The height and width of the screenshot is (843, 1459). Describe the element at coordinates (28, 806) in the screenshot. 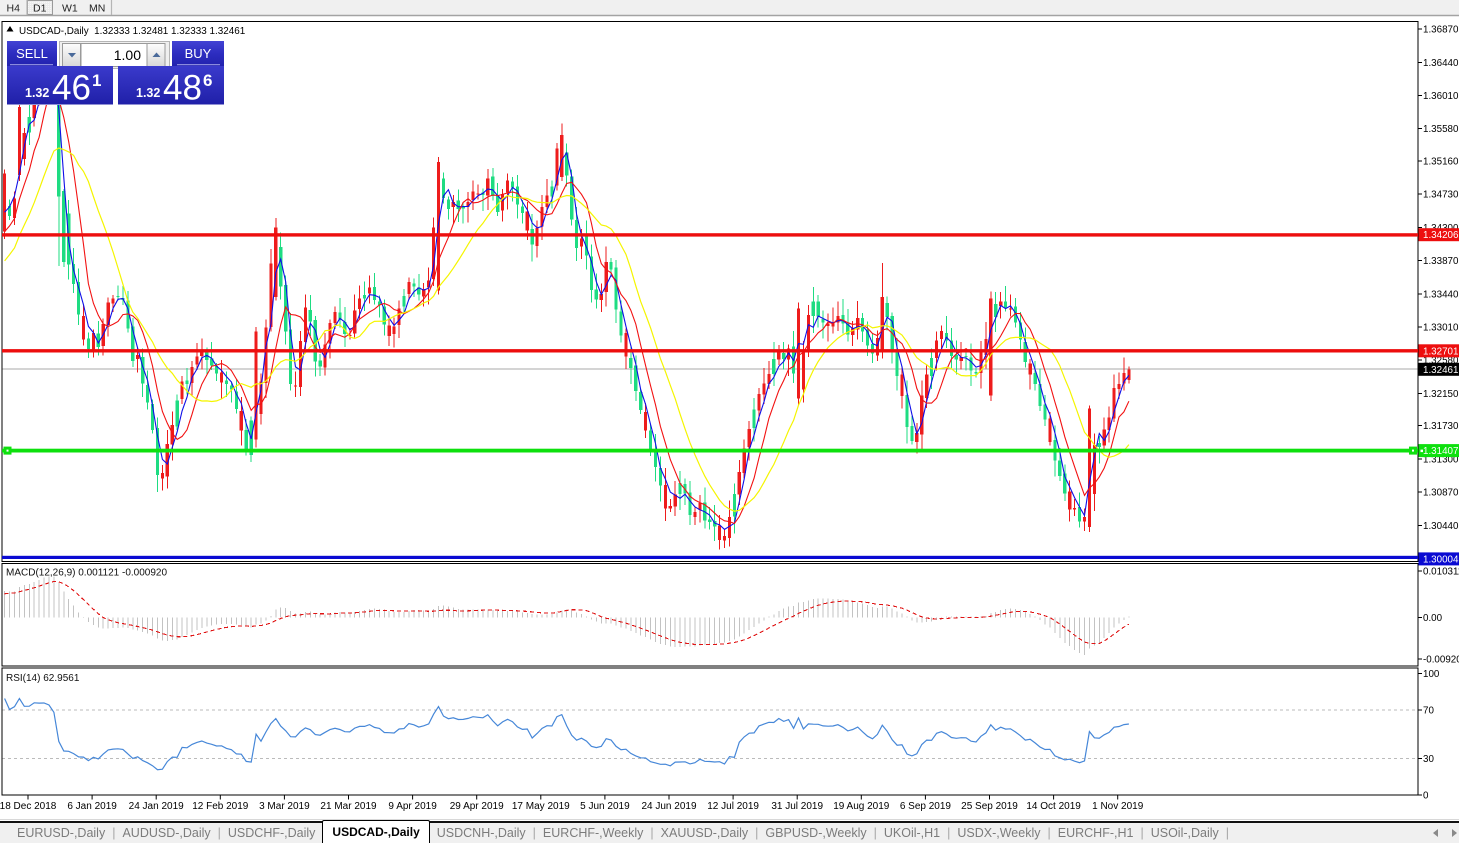

I see `svg-text: 18 Dec 2018` at that location.